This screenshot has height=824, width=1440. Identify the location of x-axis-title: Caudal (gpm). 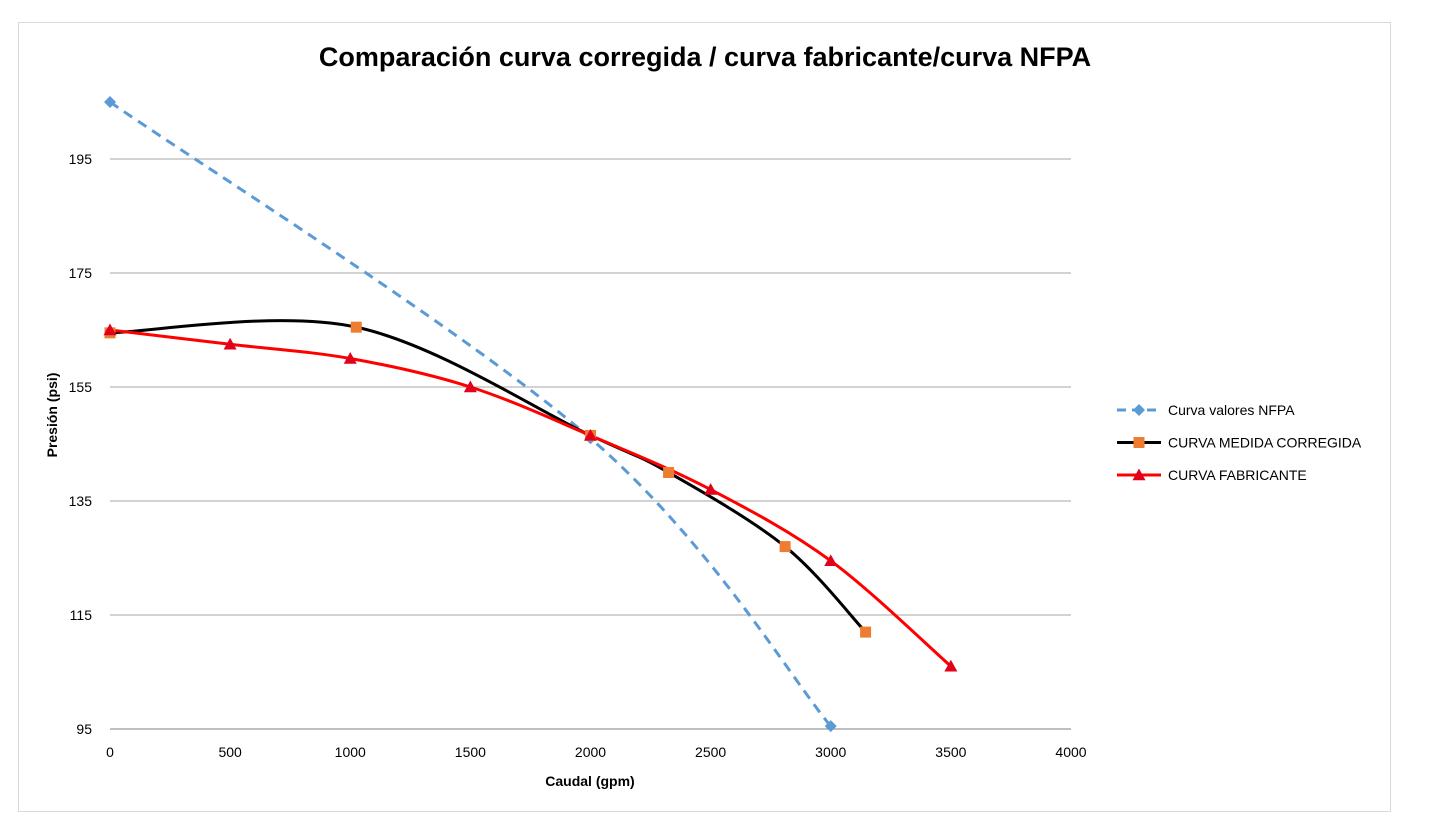
(589, 781).